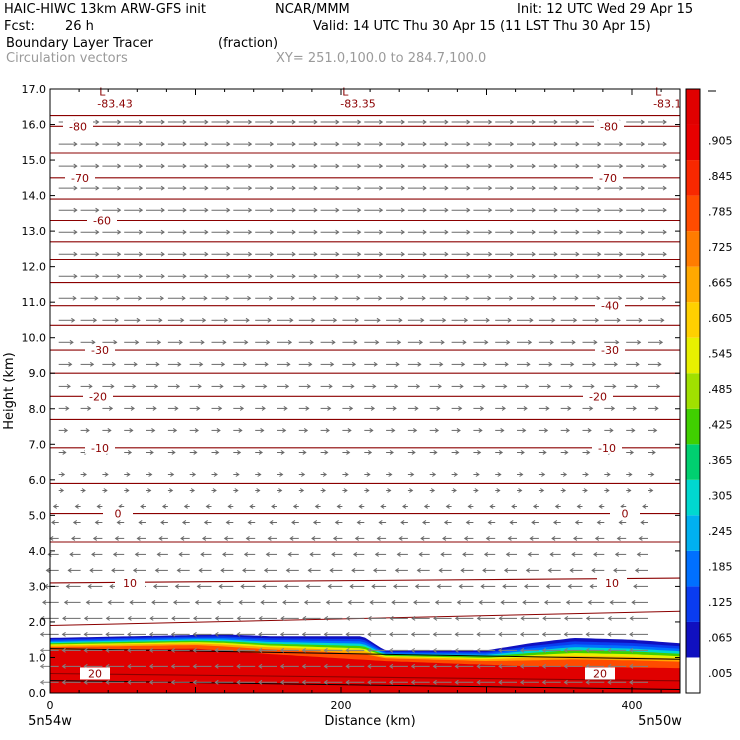 The height and width of the screenshot is (740, 740). I want to click on contour-label: -30, so click(610, 350).